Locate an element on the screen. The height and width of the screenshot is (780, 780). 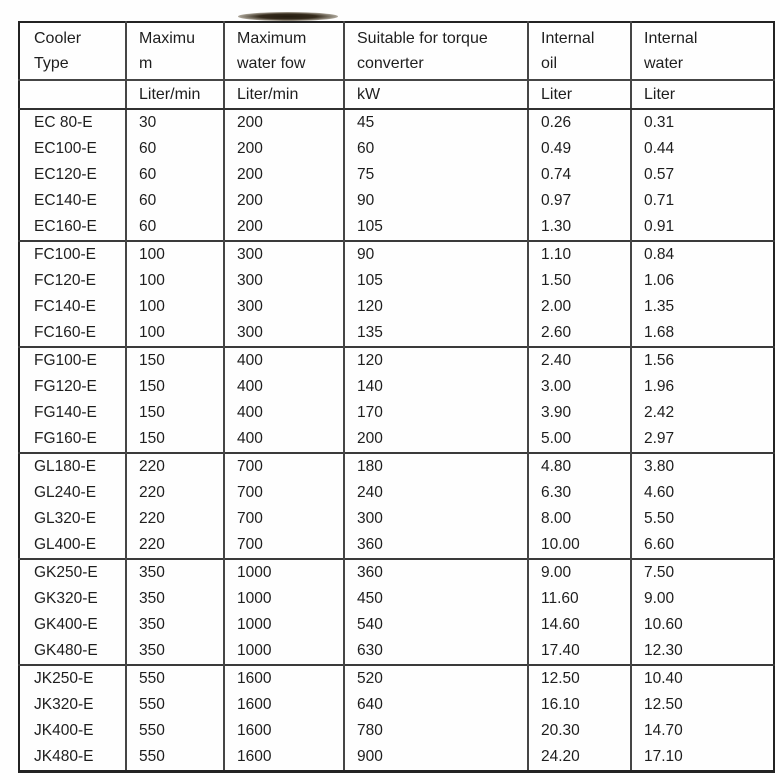
header-maximum: Maximu m is located at coordinates (174, 51).